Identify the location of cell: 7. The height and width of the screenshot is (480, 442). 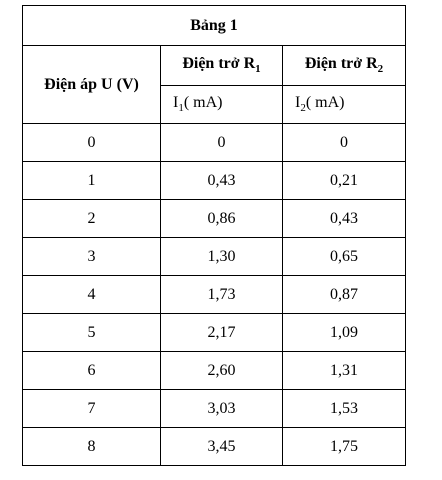
(91, 408).